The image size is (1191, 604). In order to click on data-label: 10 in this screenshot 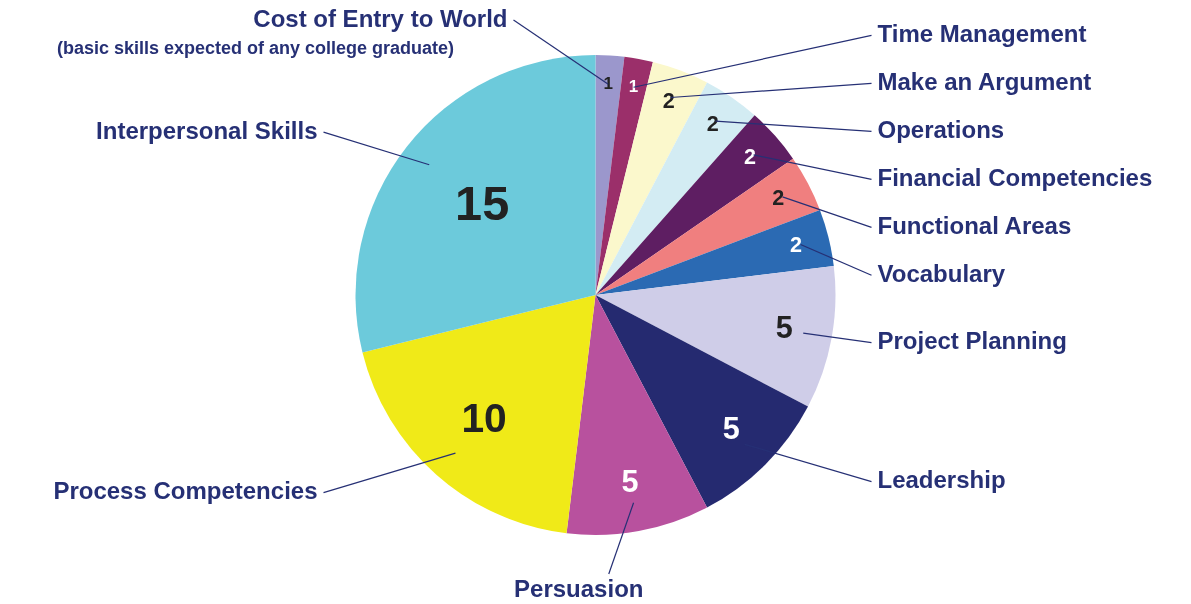, I will do `click(484, 418)`.